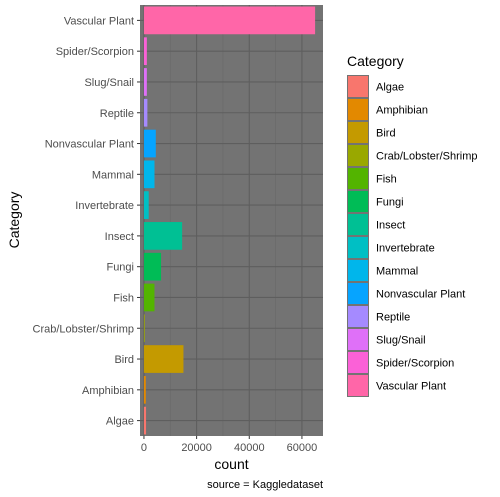  What do you see at coordinates (390, 226) in the screenshot?
I see `legend-label: Insect` at bounding box center [390, 226].